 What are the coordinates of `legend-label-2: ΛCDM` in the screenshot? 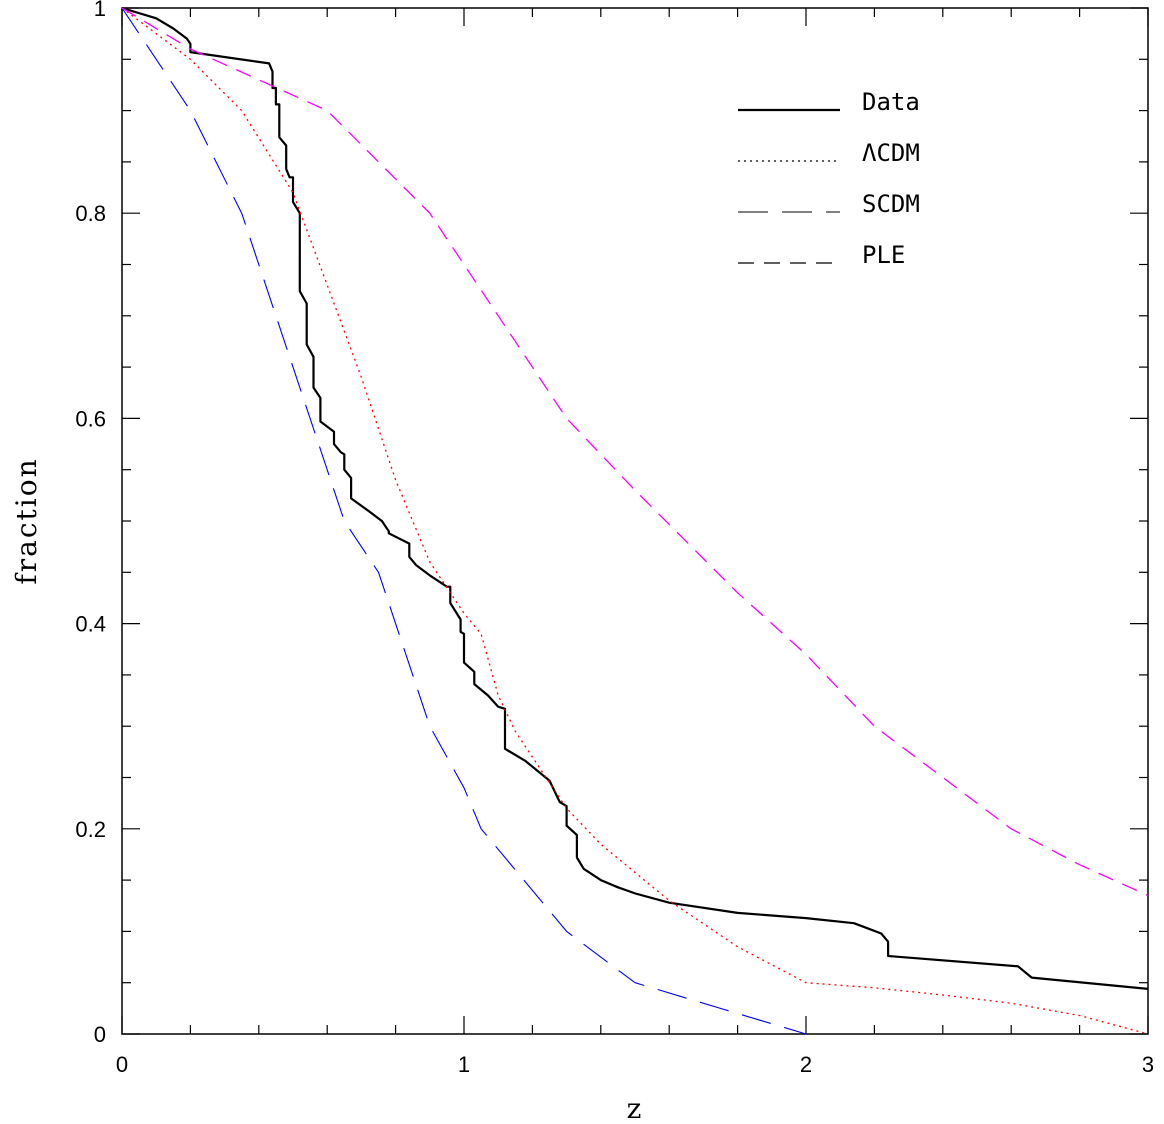 It's located at (891, 153).